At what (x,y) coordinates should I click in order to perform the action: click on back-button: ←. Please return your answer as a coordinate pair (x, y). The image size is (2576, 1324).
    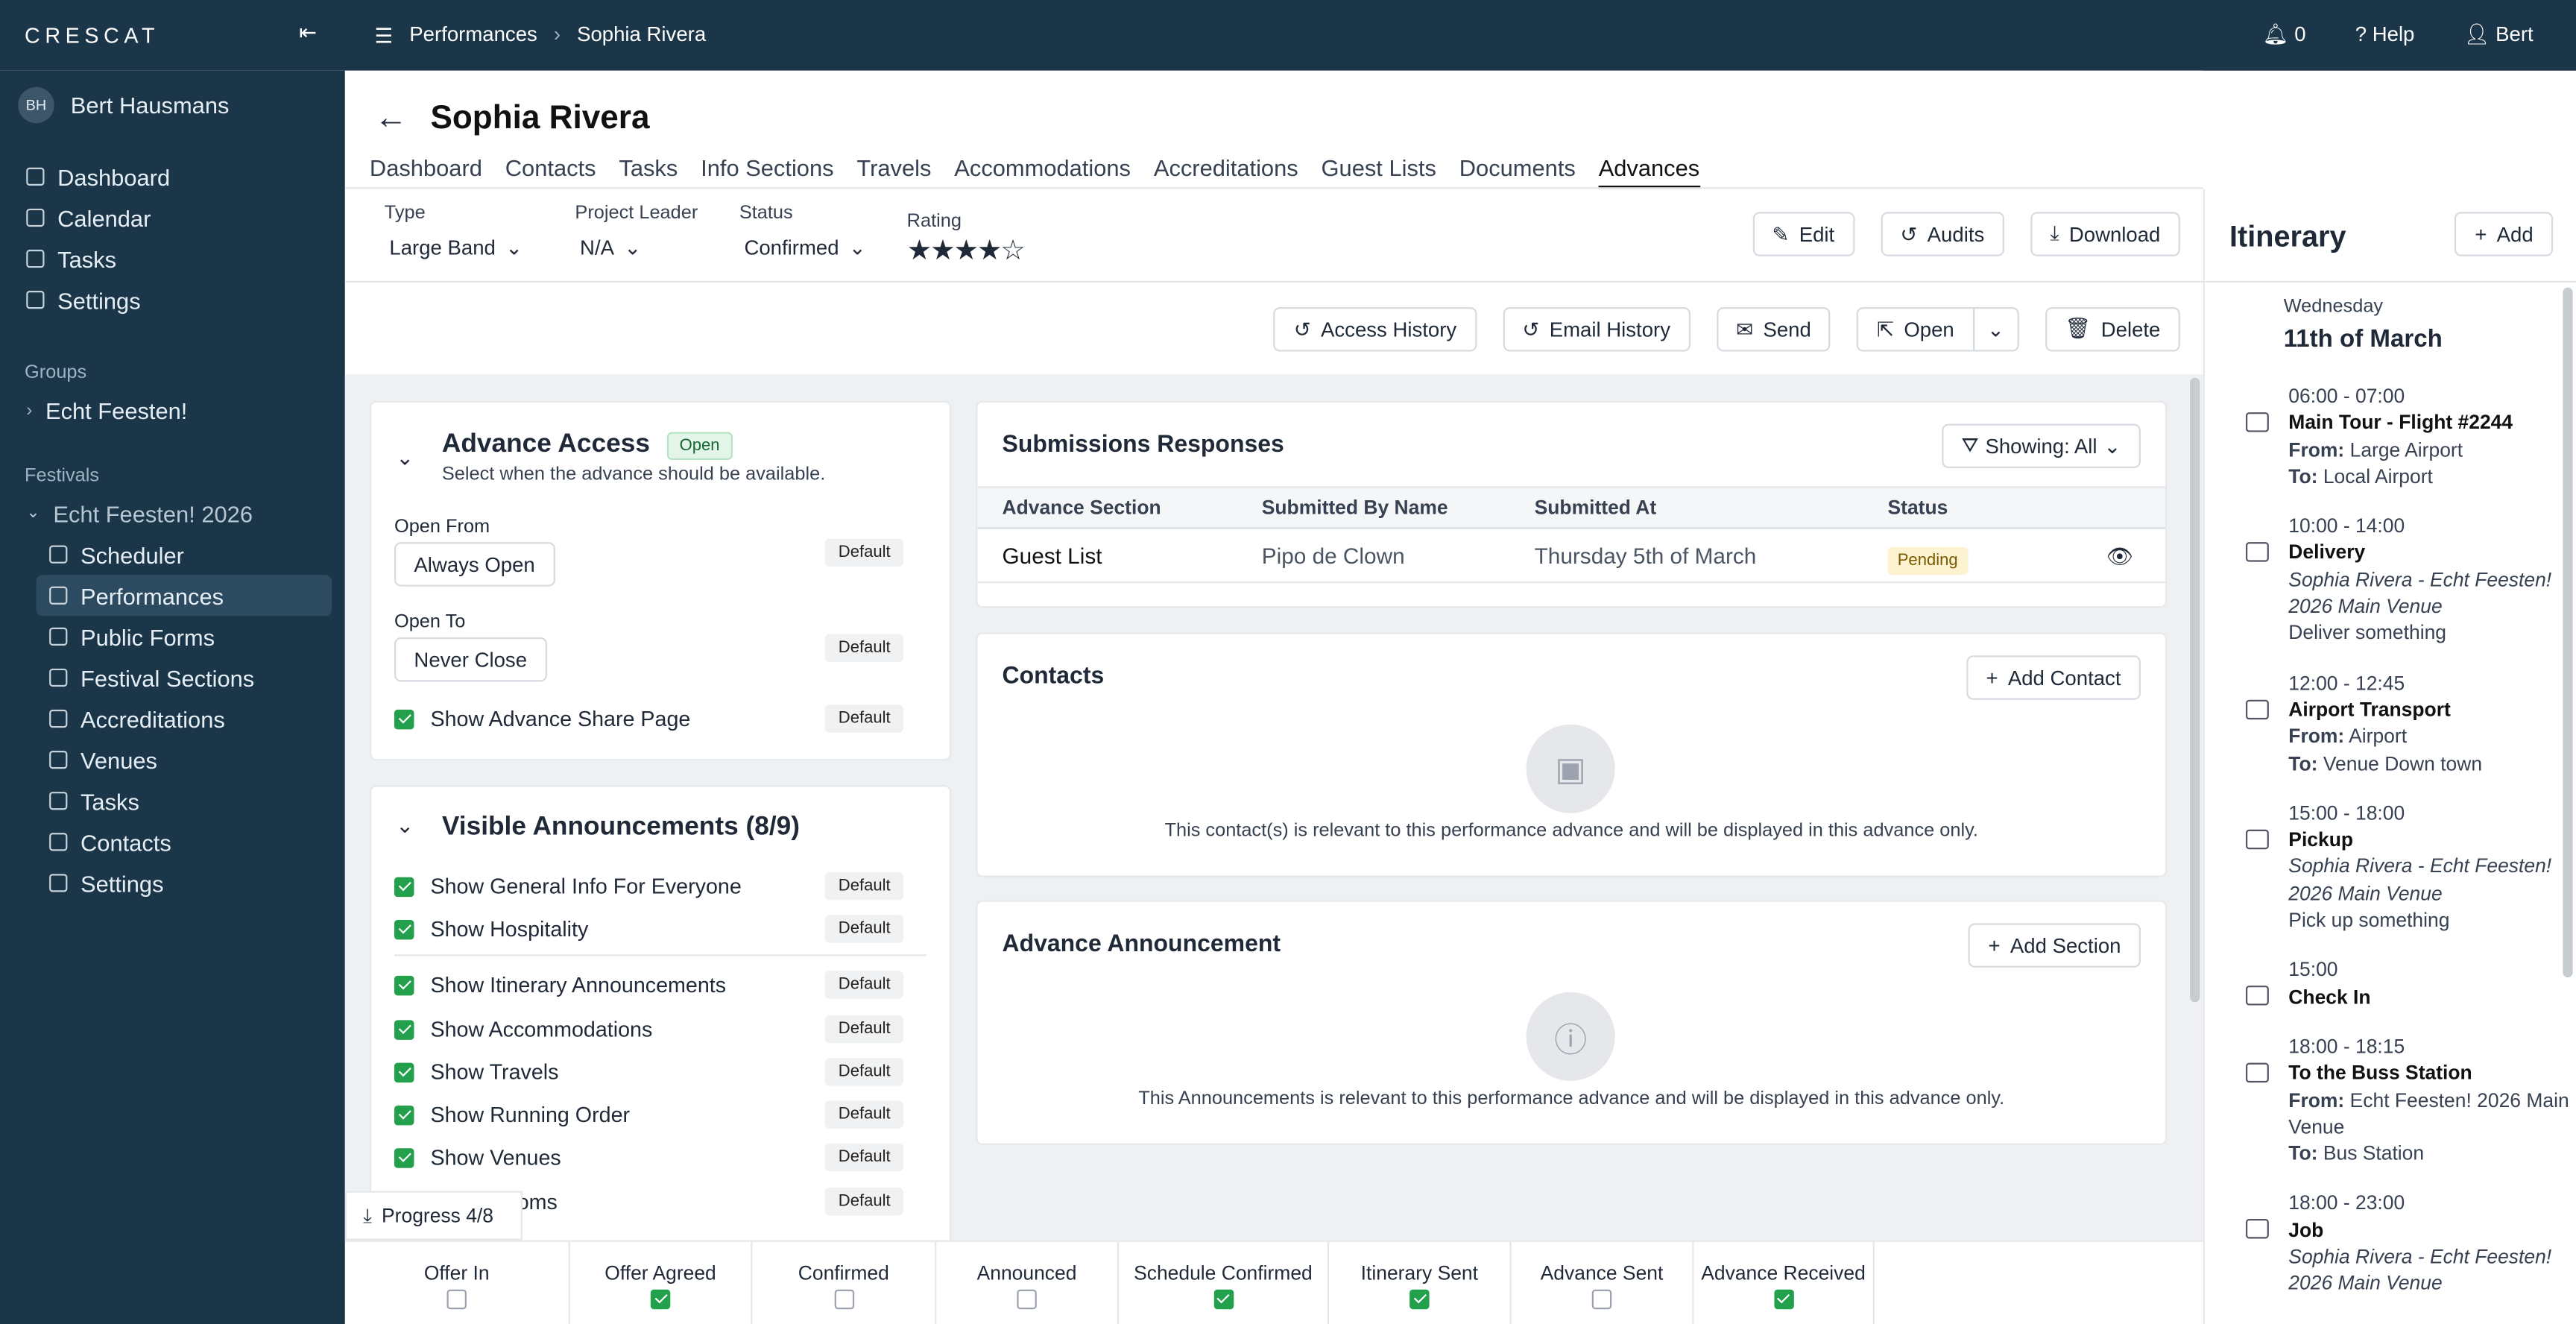
    Looking at the image, I should click on (391, 118).